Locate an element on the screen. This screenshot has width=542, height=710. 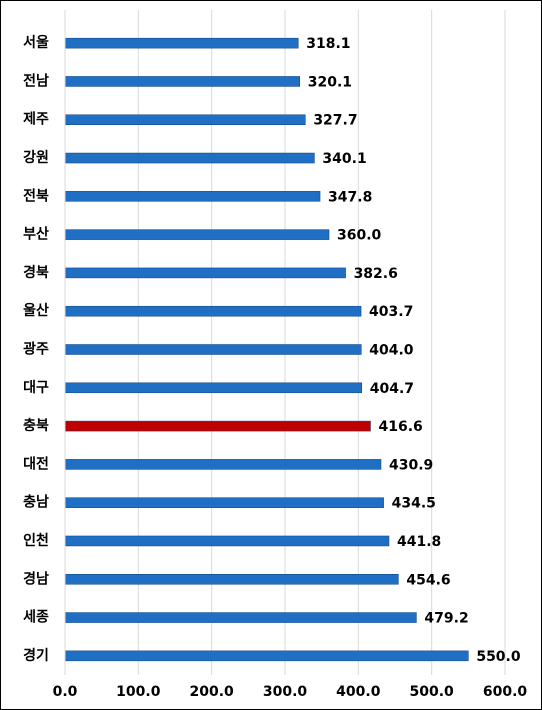
y-tick-label: 부산 is located at coordinates (36, 234).